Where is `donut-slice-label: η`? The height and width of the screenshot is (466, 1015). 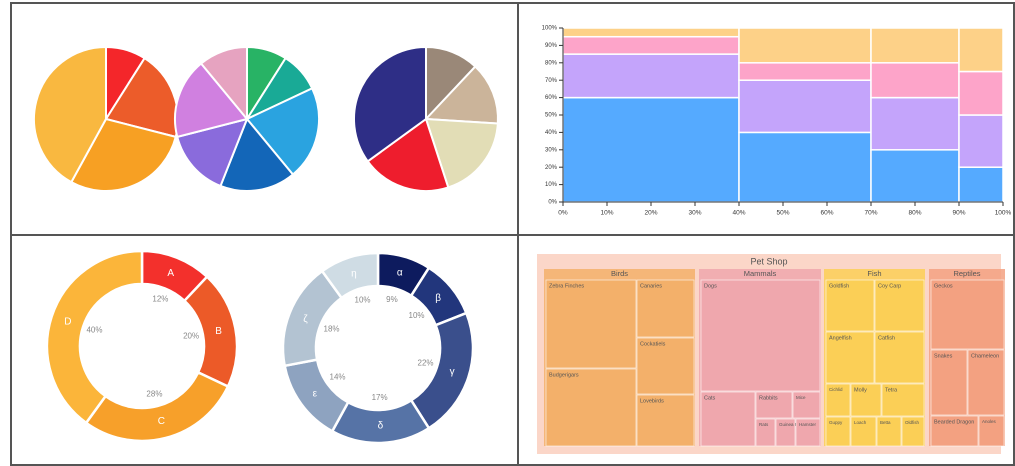
donut-slice-label: η is located at coordinates (354, 273).